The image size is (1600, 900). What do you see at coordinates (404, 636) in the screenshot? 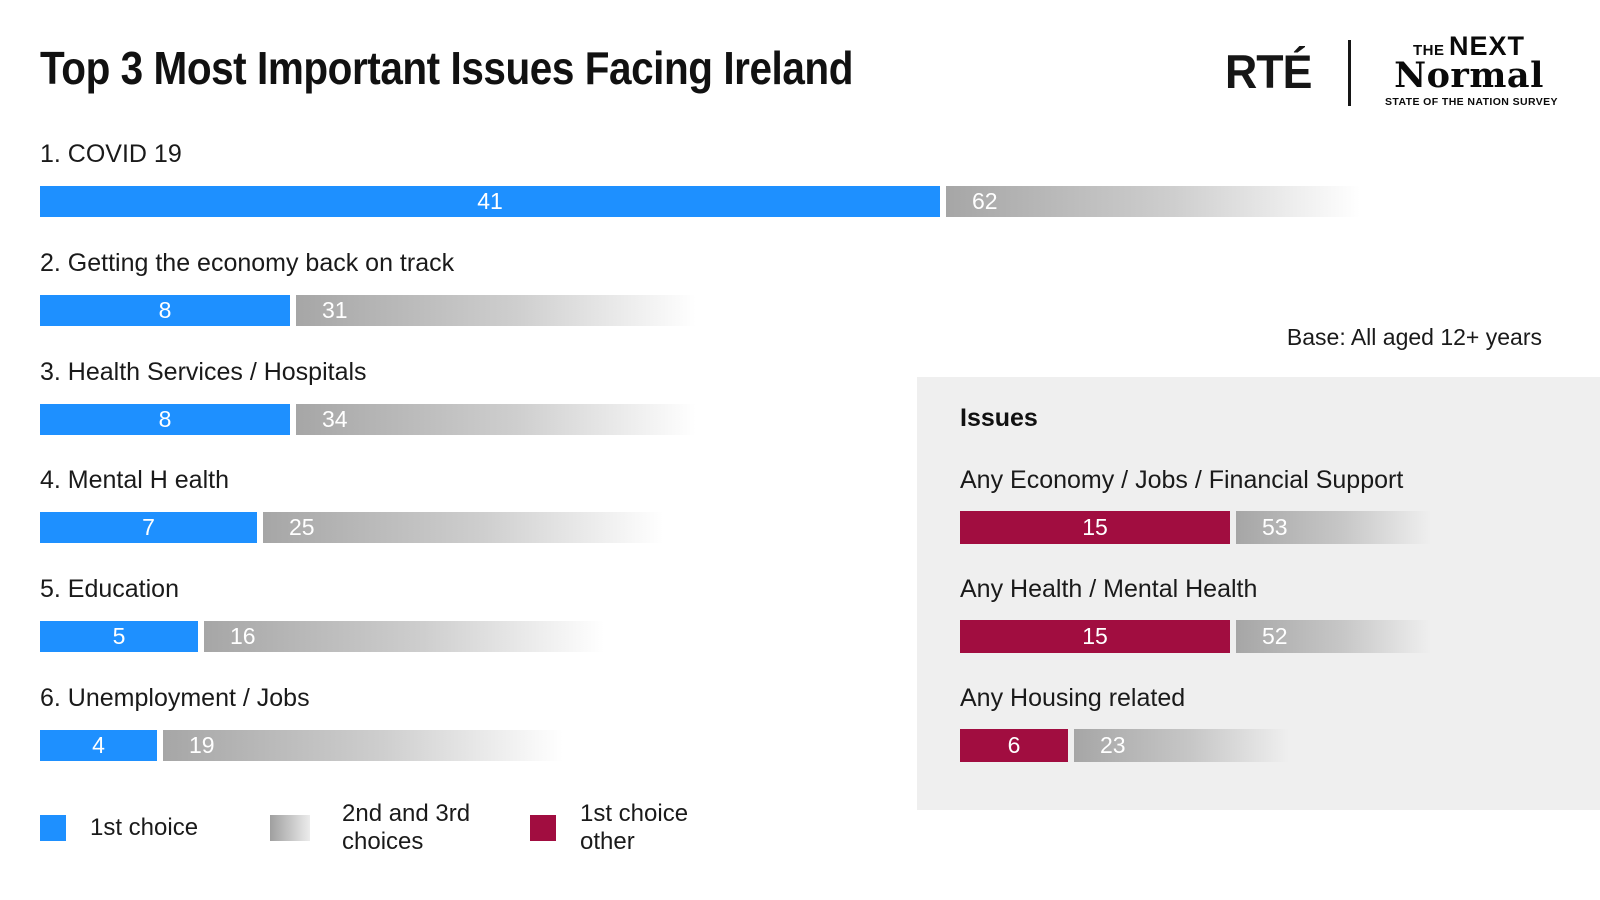
I see `secondary-choices-bar: 16` at bounding box center [404, 636].